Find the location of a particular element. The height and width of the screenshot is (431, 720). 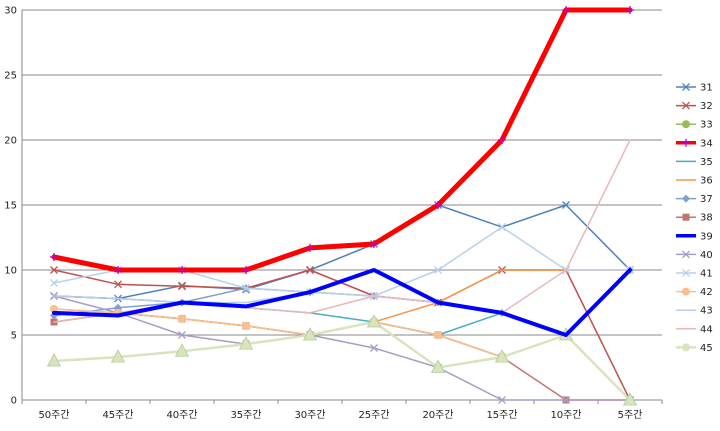

y-tick-label: 30 is located at coordinates (10, 11).